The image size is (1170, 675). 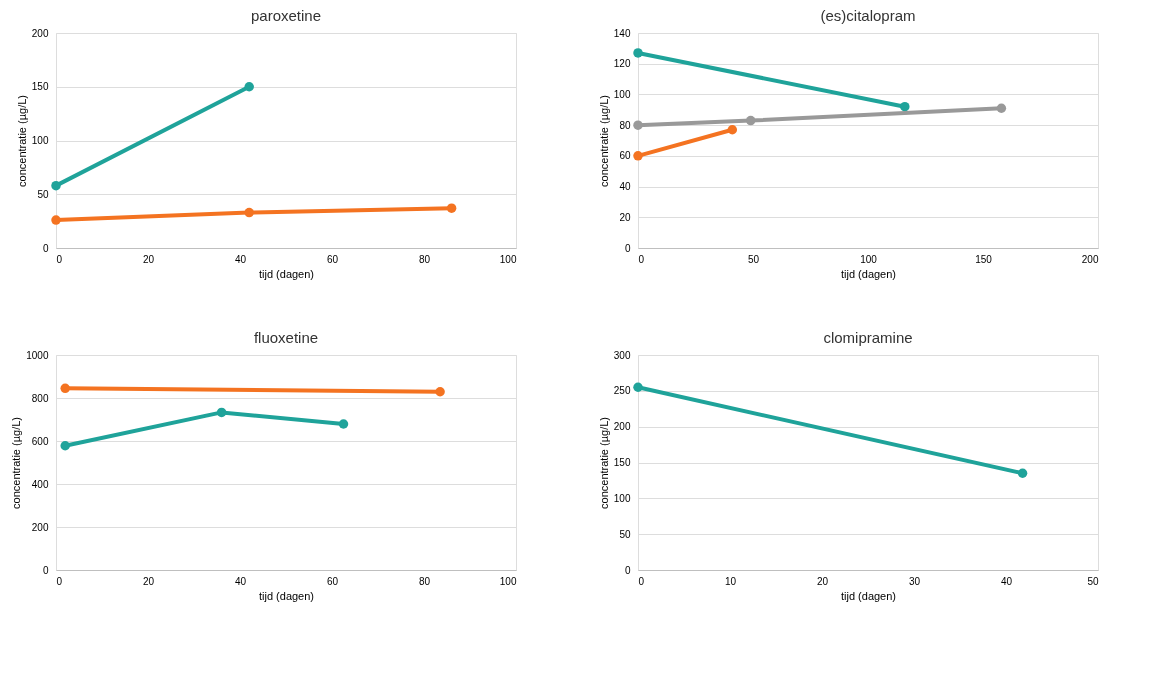 What do you see at coordinates (40, 398) in the screenshot?
I see `y-tick-label: 800` at bounding box center [40, 398].